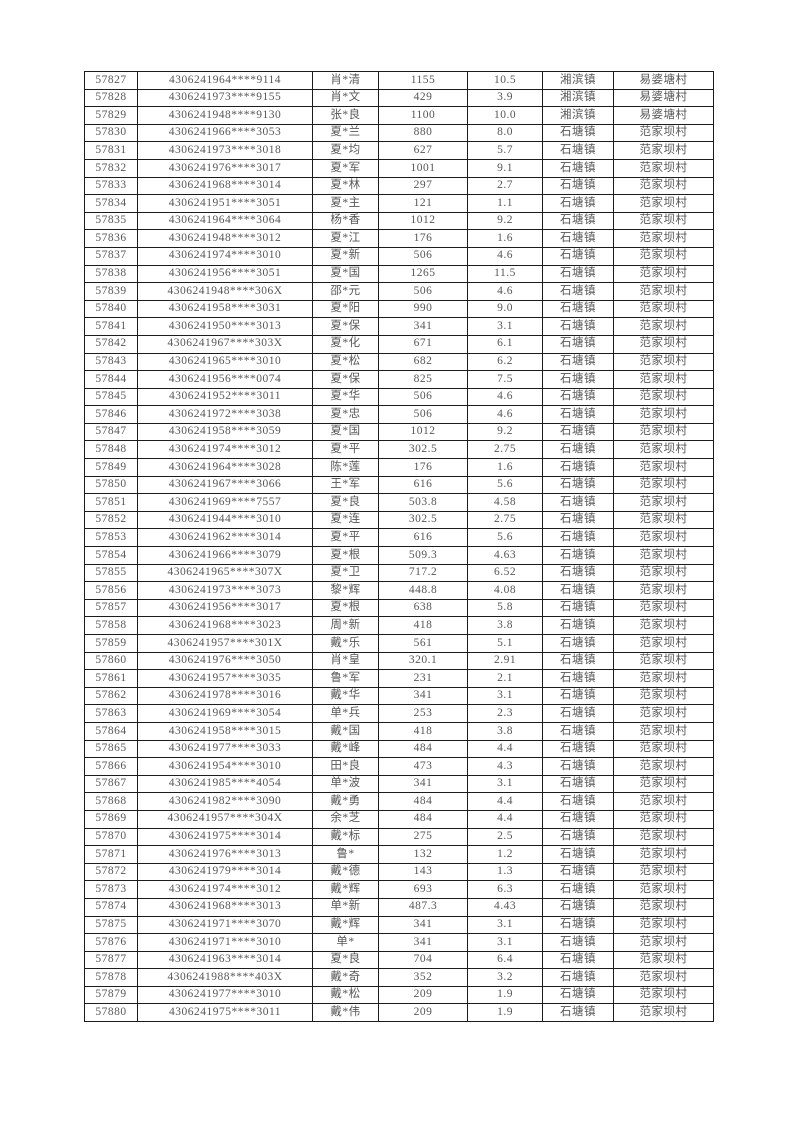 Image resolution: width=794 pixels, height=1122 pixels. Describe the element at coordinates (111, 168) in the screenshot. I see `serial-cell: 57832` at that location.